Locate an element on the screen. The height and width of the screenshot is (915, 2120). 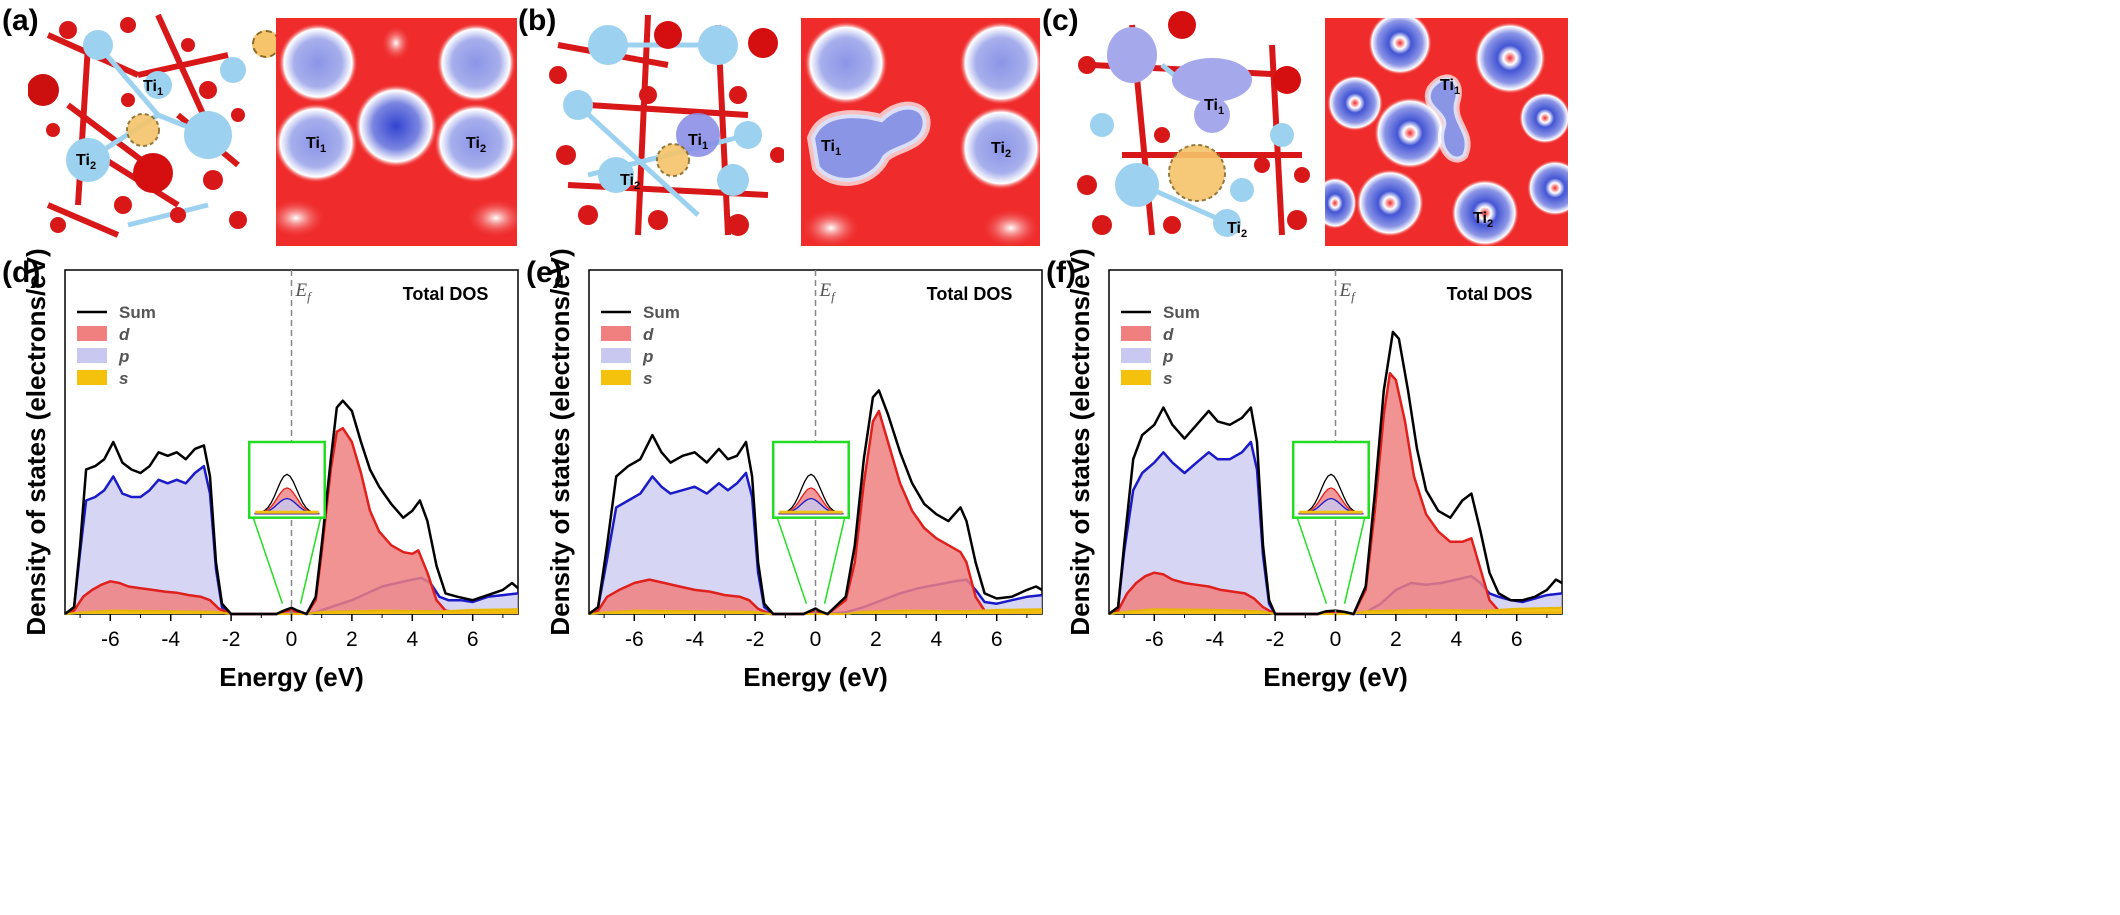
structure-c-ti2-label: Ti2 is located at coordinates (1237, 230).